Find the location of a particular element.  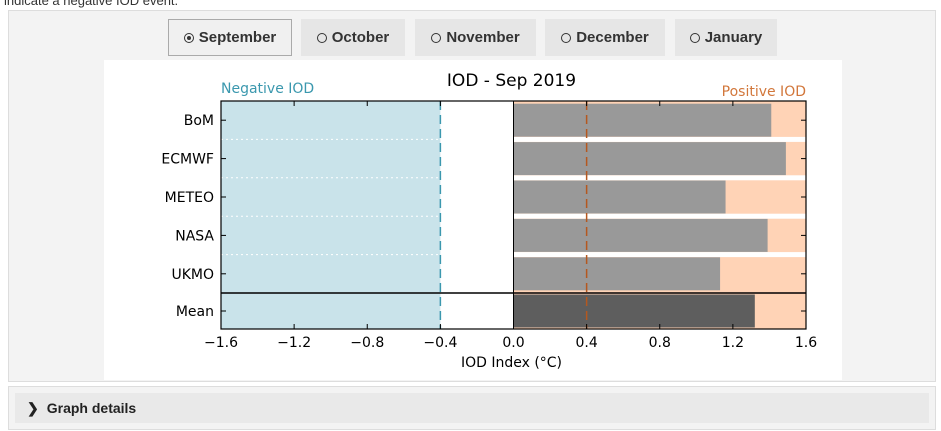

x-tick-label: 0.4 is located at coordinates (586, 343).